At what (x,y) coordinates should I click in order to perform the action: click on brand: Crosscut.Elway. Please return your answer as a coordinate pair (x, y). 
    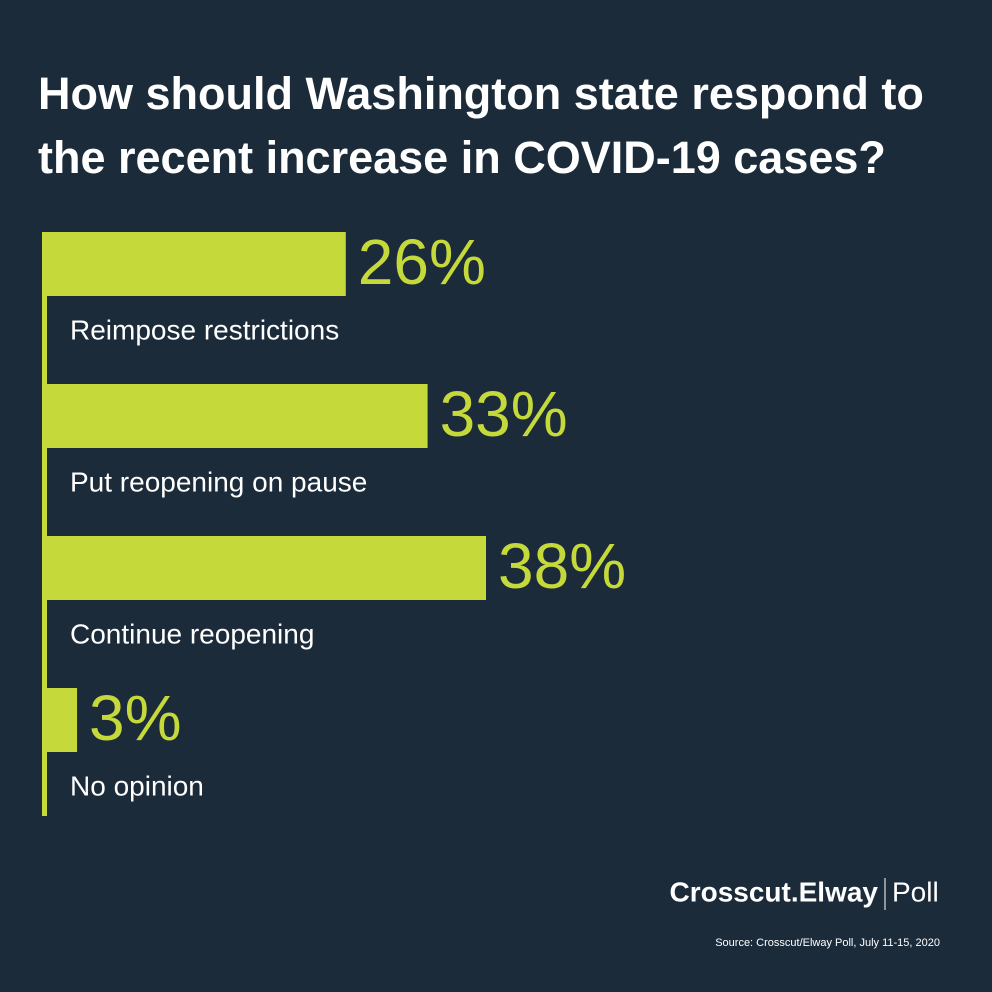
    Looking at the image, I should click on (773, 891).